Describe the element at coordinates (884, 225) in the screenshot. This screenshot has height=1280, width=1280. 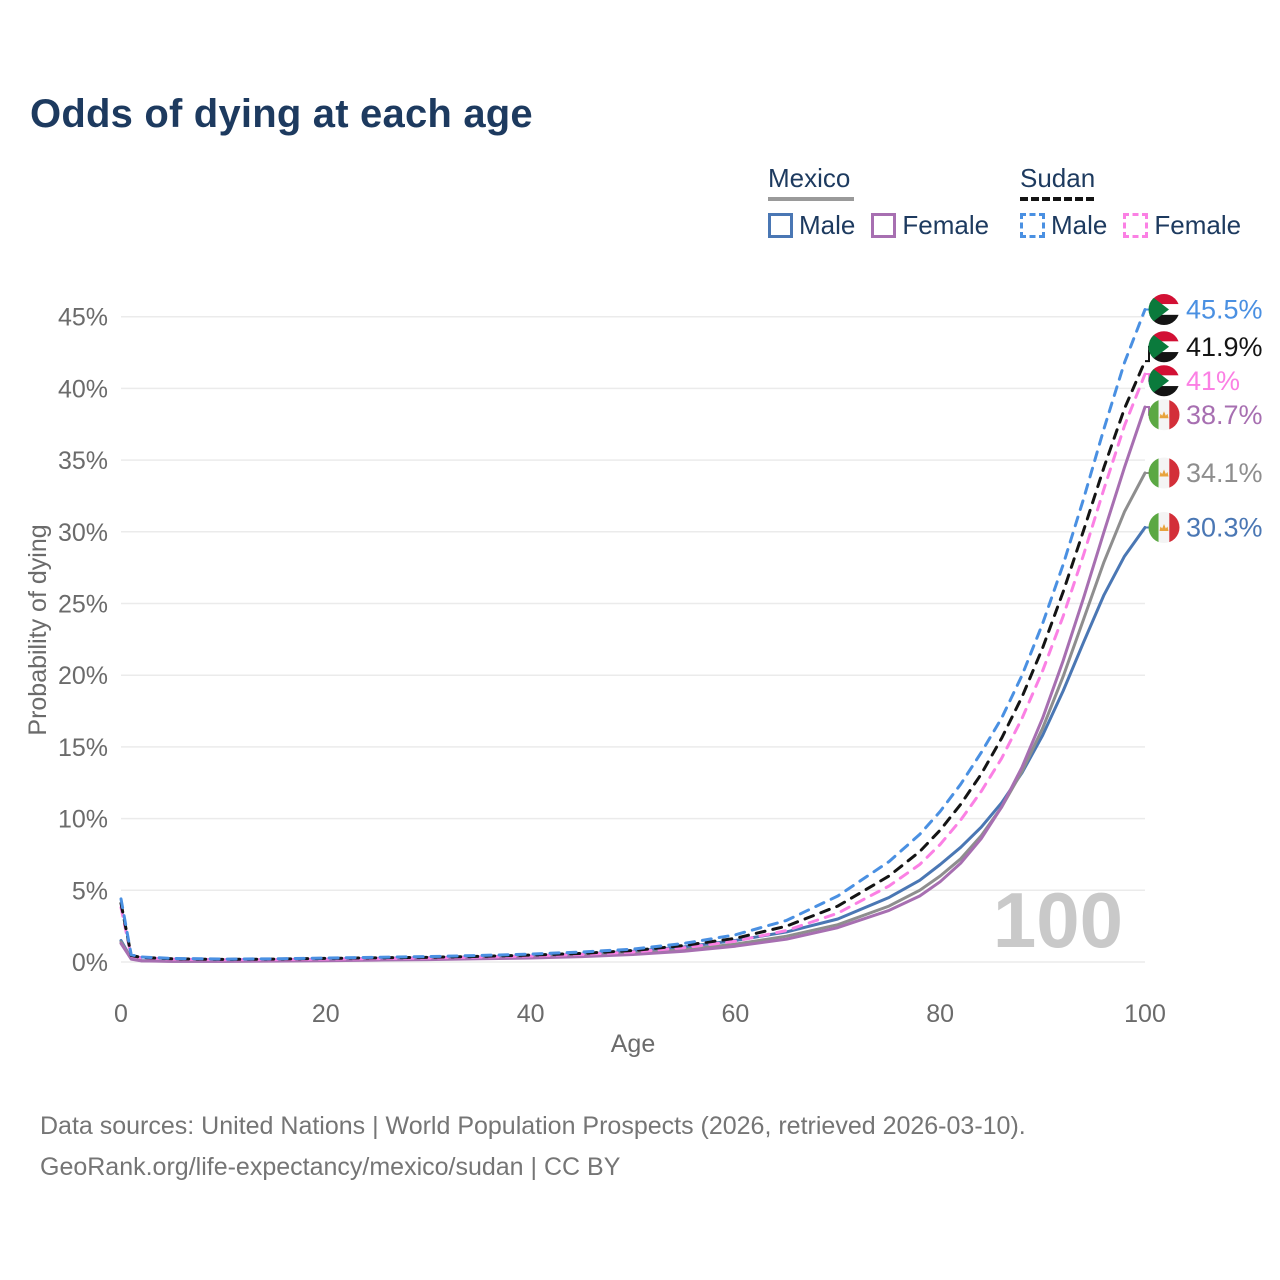
I see `mexico-female-swatch-icon` at that location.